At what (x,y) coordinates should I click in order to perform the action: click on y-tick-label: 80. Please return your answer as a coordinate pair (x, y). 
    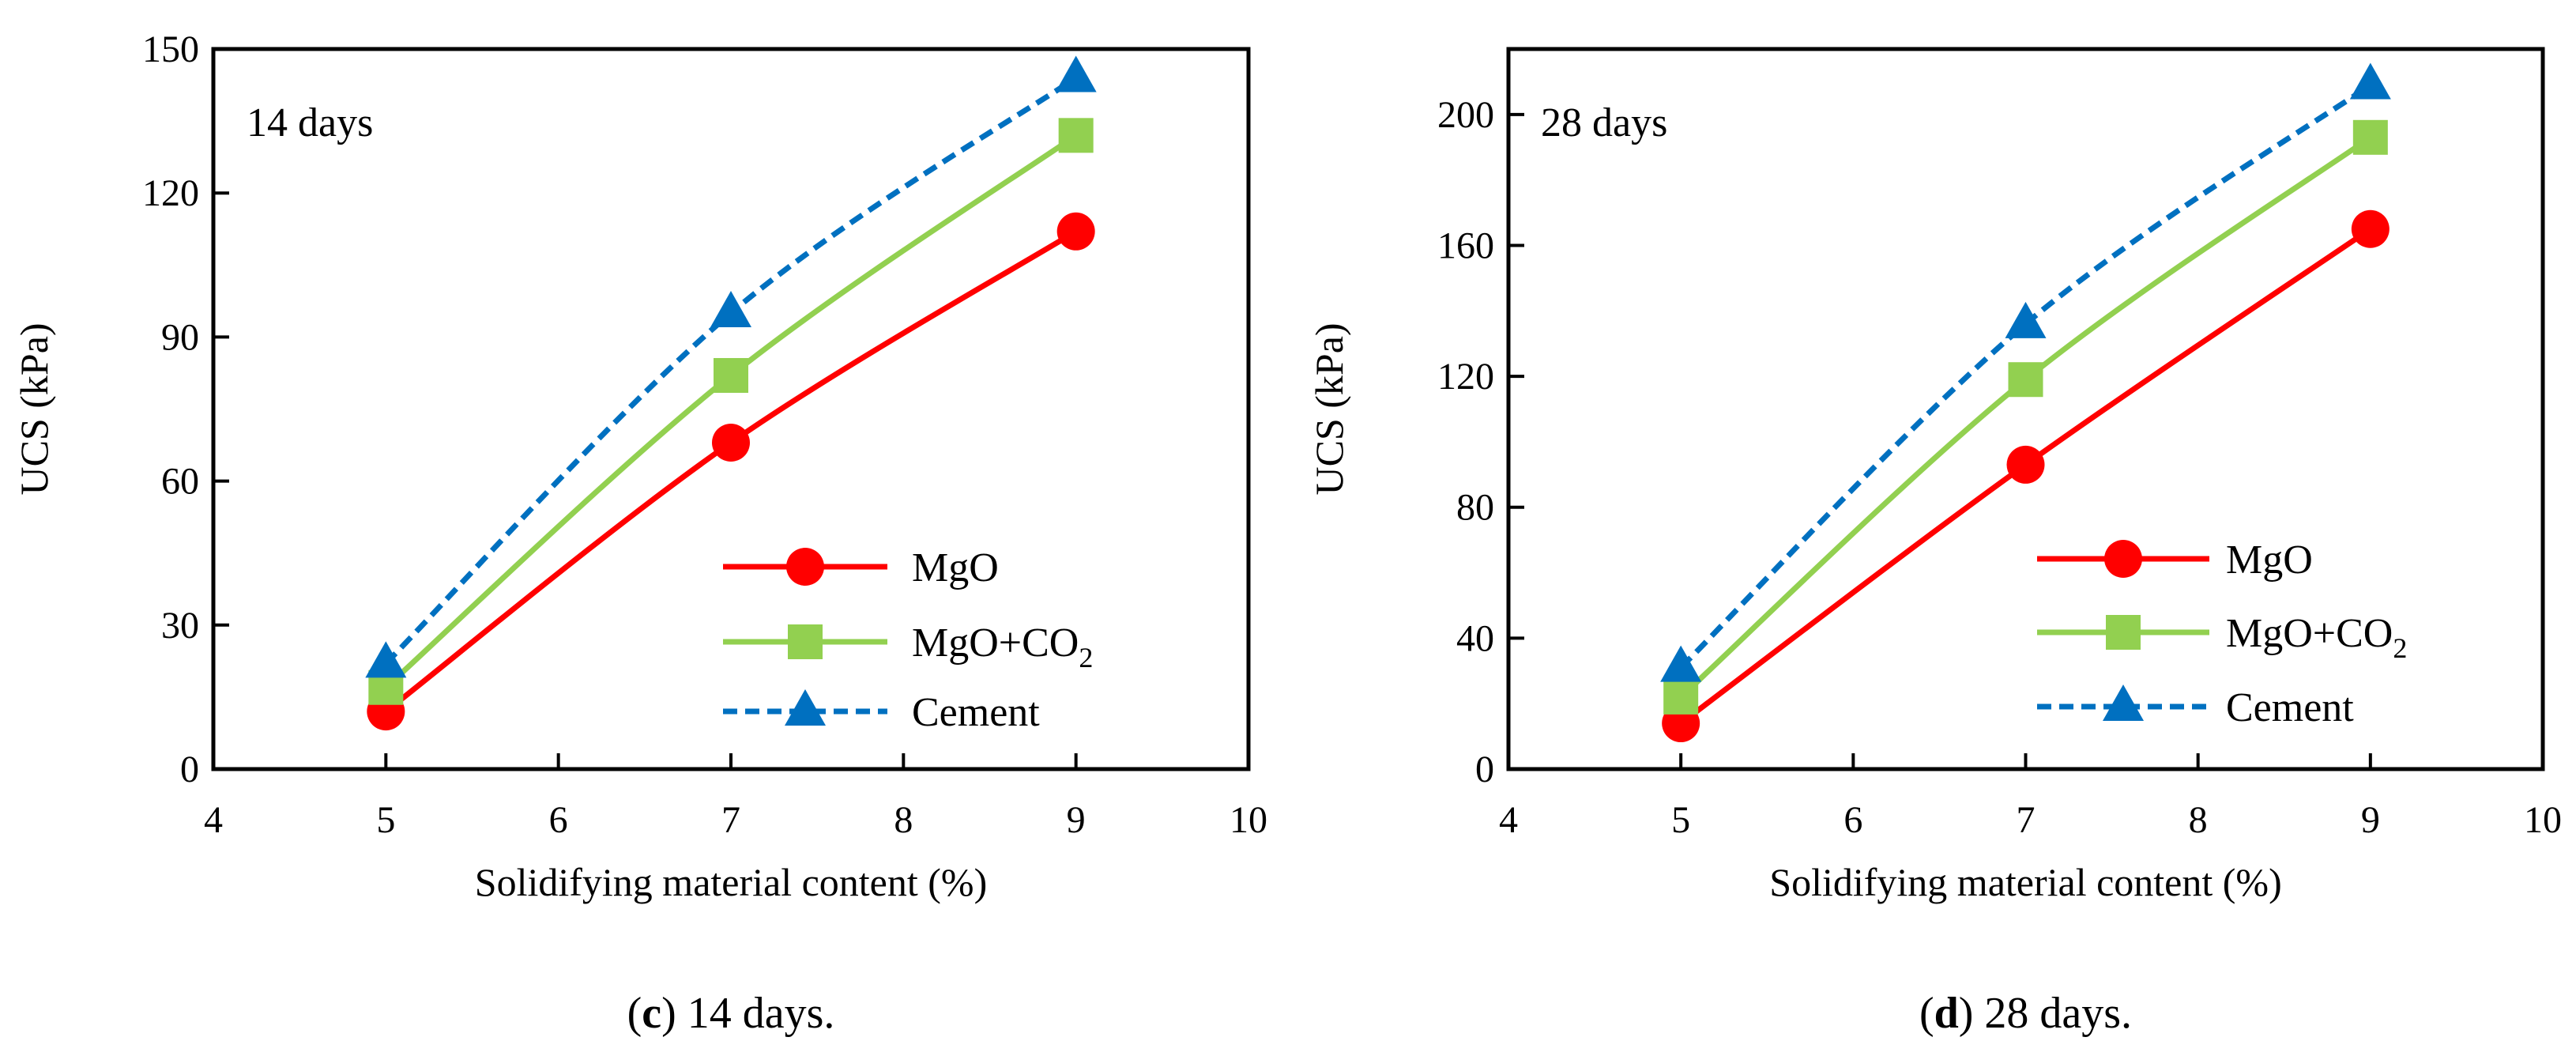
    Looking at the image, I should click on (1475, 508).